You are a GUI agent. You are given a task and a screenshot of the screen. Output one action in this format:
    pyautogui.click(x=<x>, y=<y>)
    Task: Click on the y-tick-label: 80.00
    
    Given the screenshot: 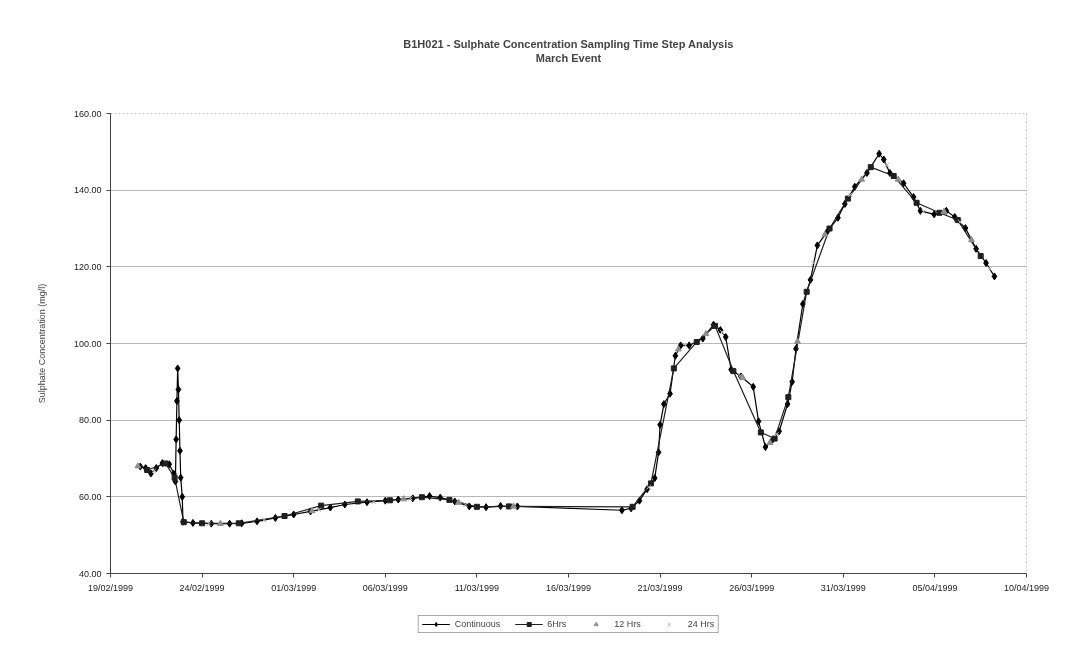 What is the action you would take?
    pyautogui.click(x=90, y=420)
    